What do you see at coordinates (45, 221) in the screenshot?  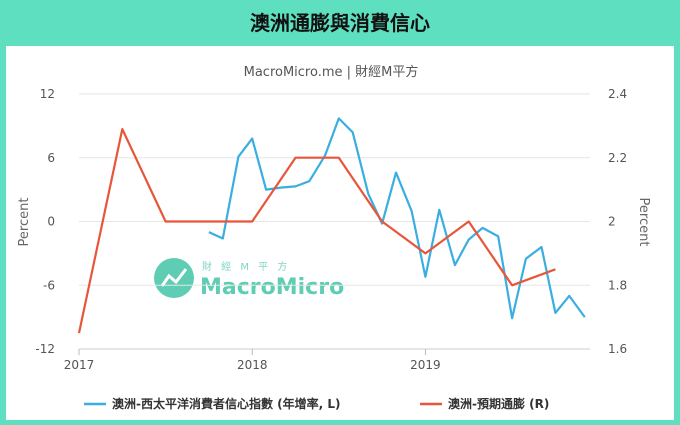 I see `y-axis-left: 12 6 0 -6 -12` at bounding box center [45, 221].